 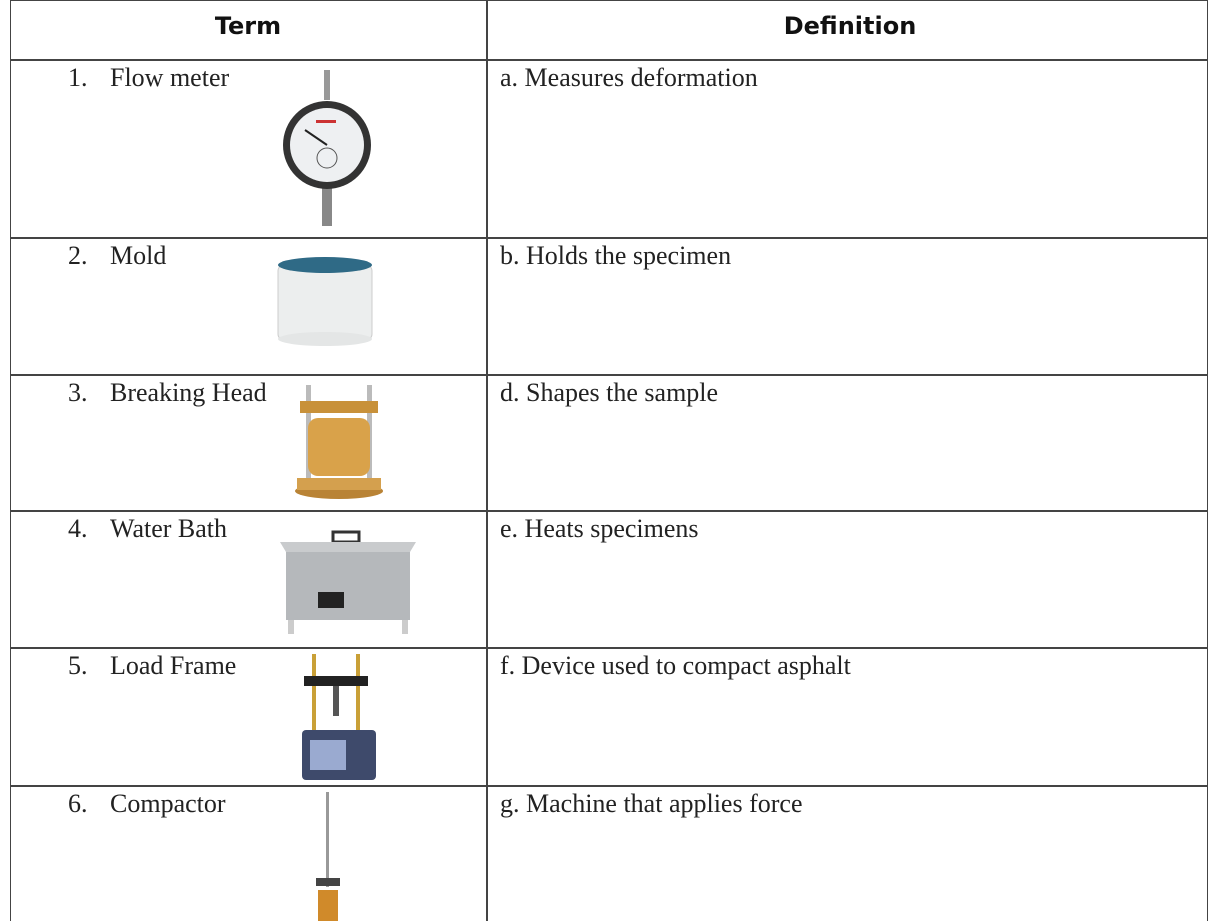 I want to click on definition-text: d. Shapes the sample, so click(x=609, y=392).